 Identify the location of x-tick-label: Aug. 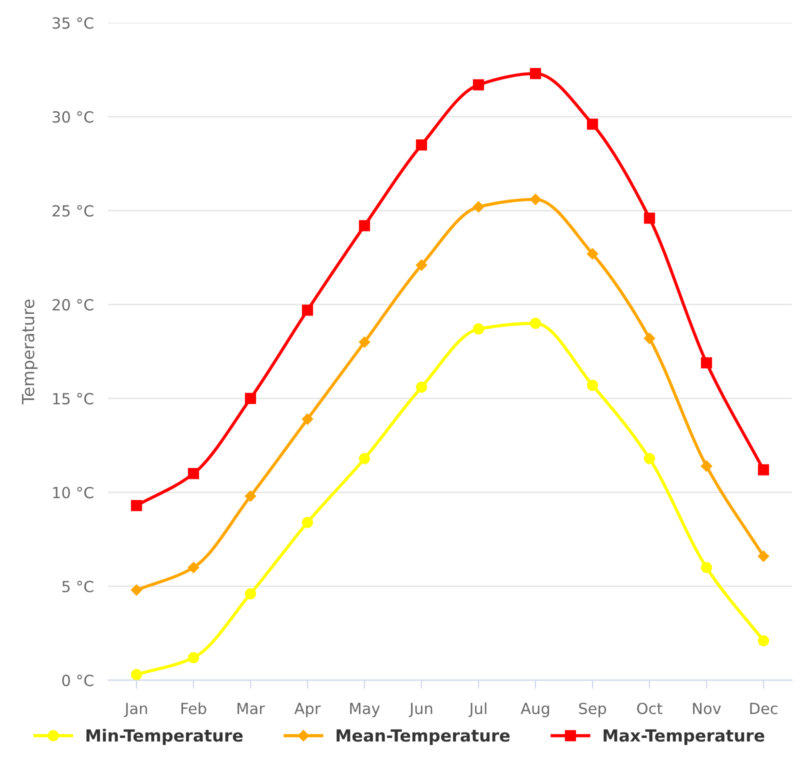
(535, 710).